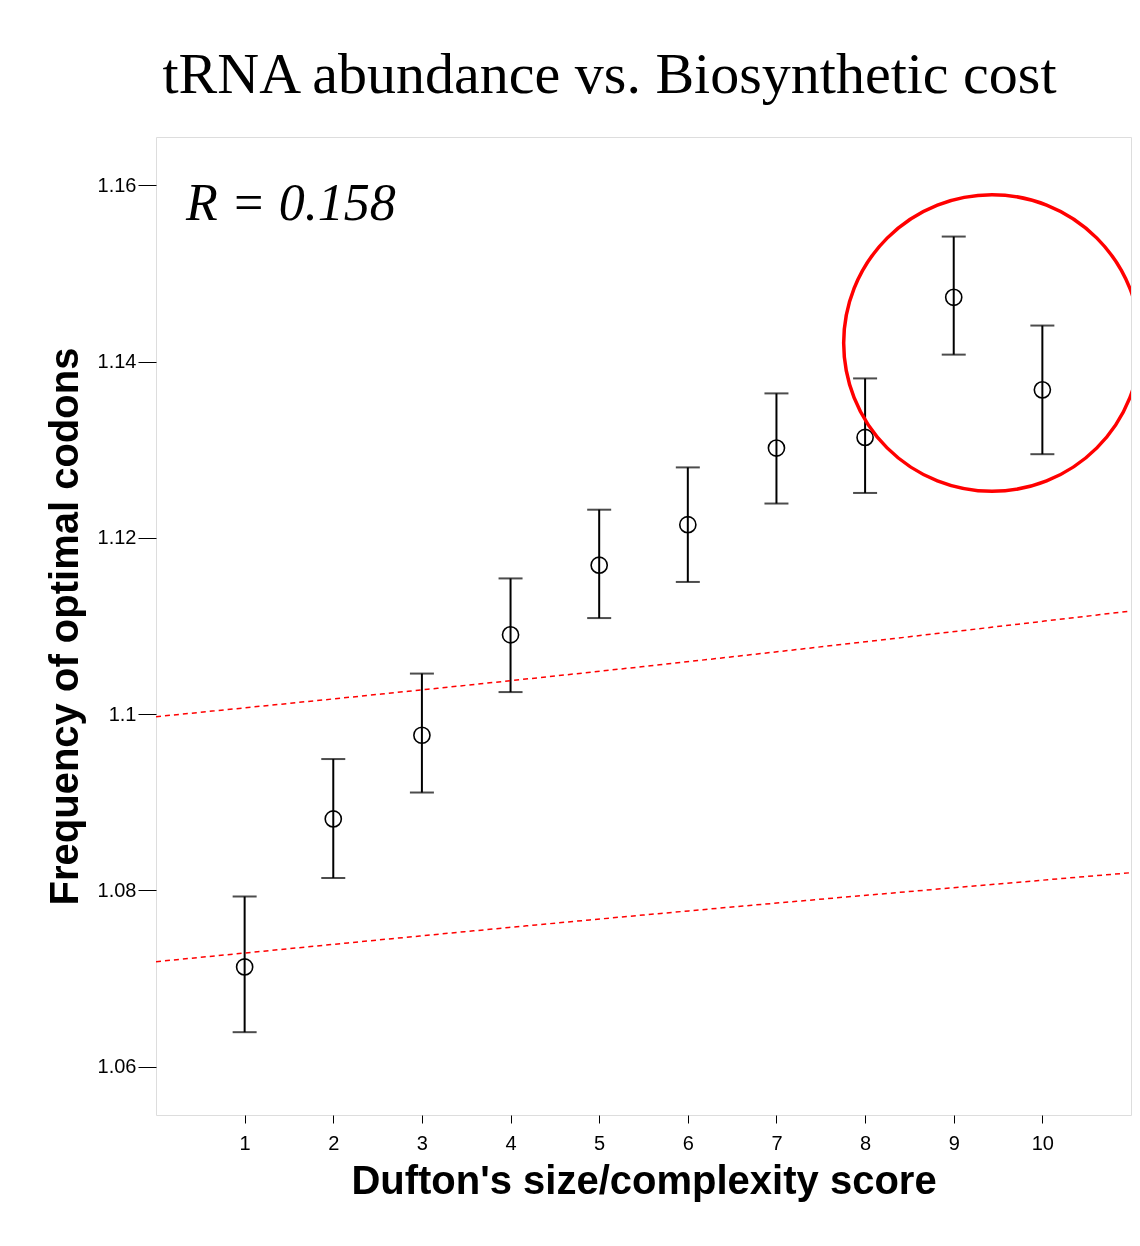 The width and height of the screenshot is (1140, 1246). I want to click on y-tick-label: 1.08, so click(117, 889).